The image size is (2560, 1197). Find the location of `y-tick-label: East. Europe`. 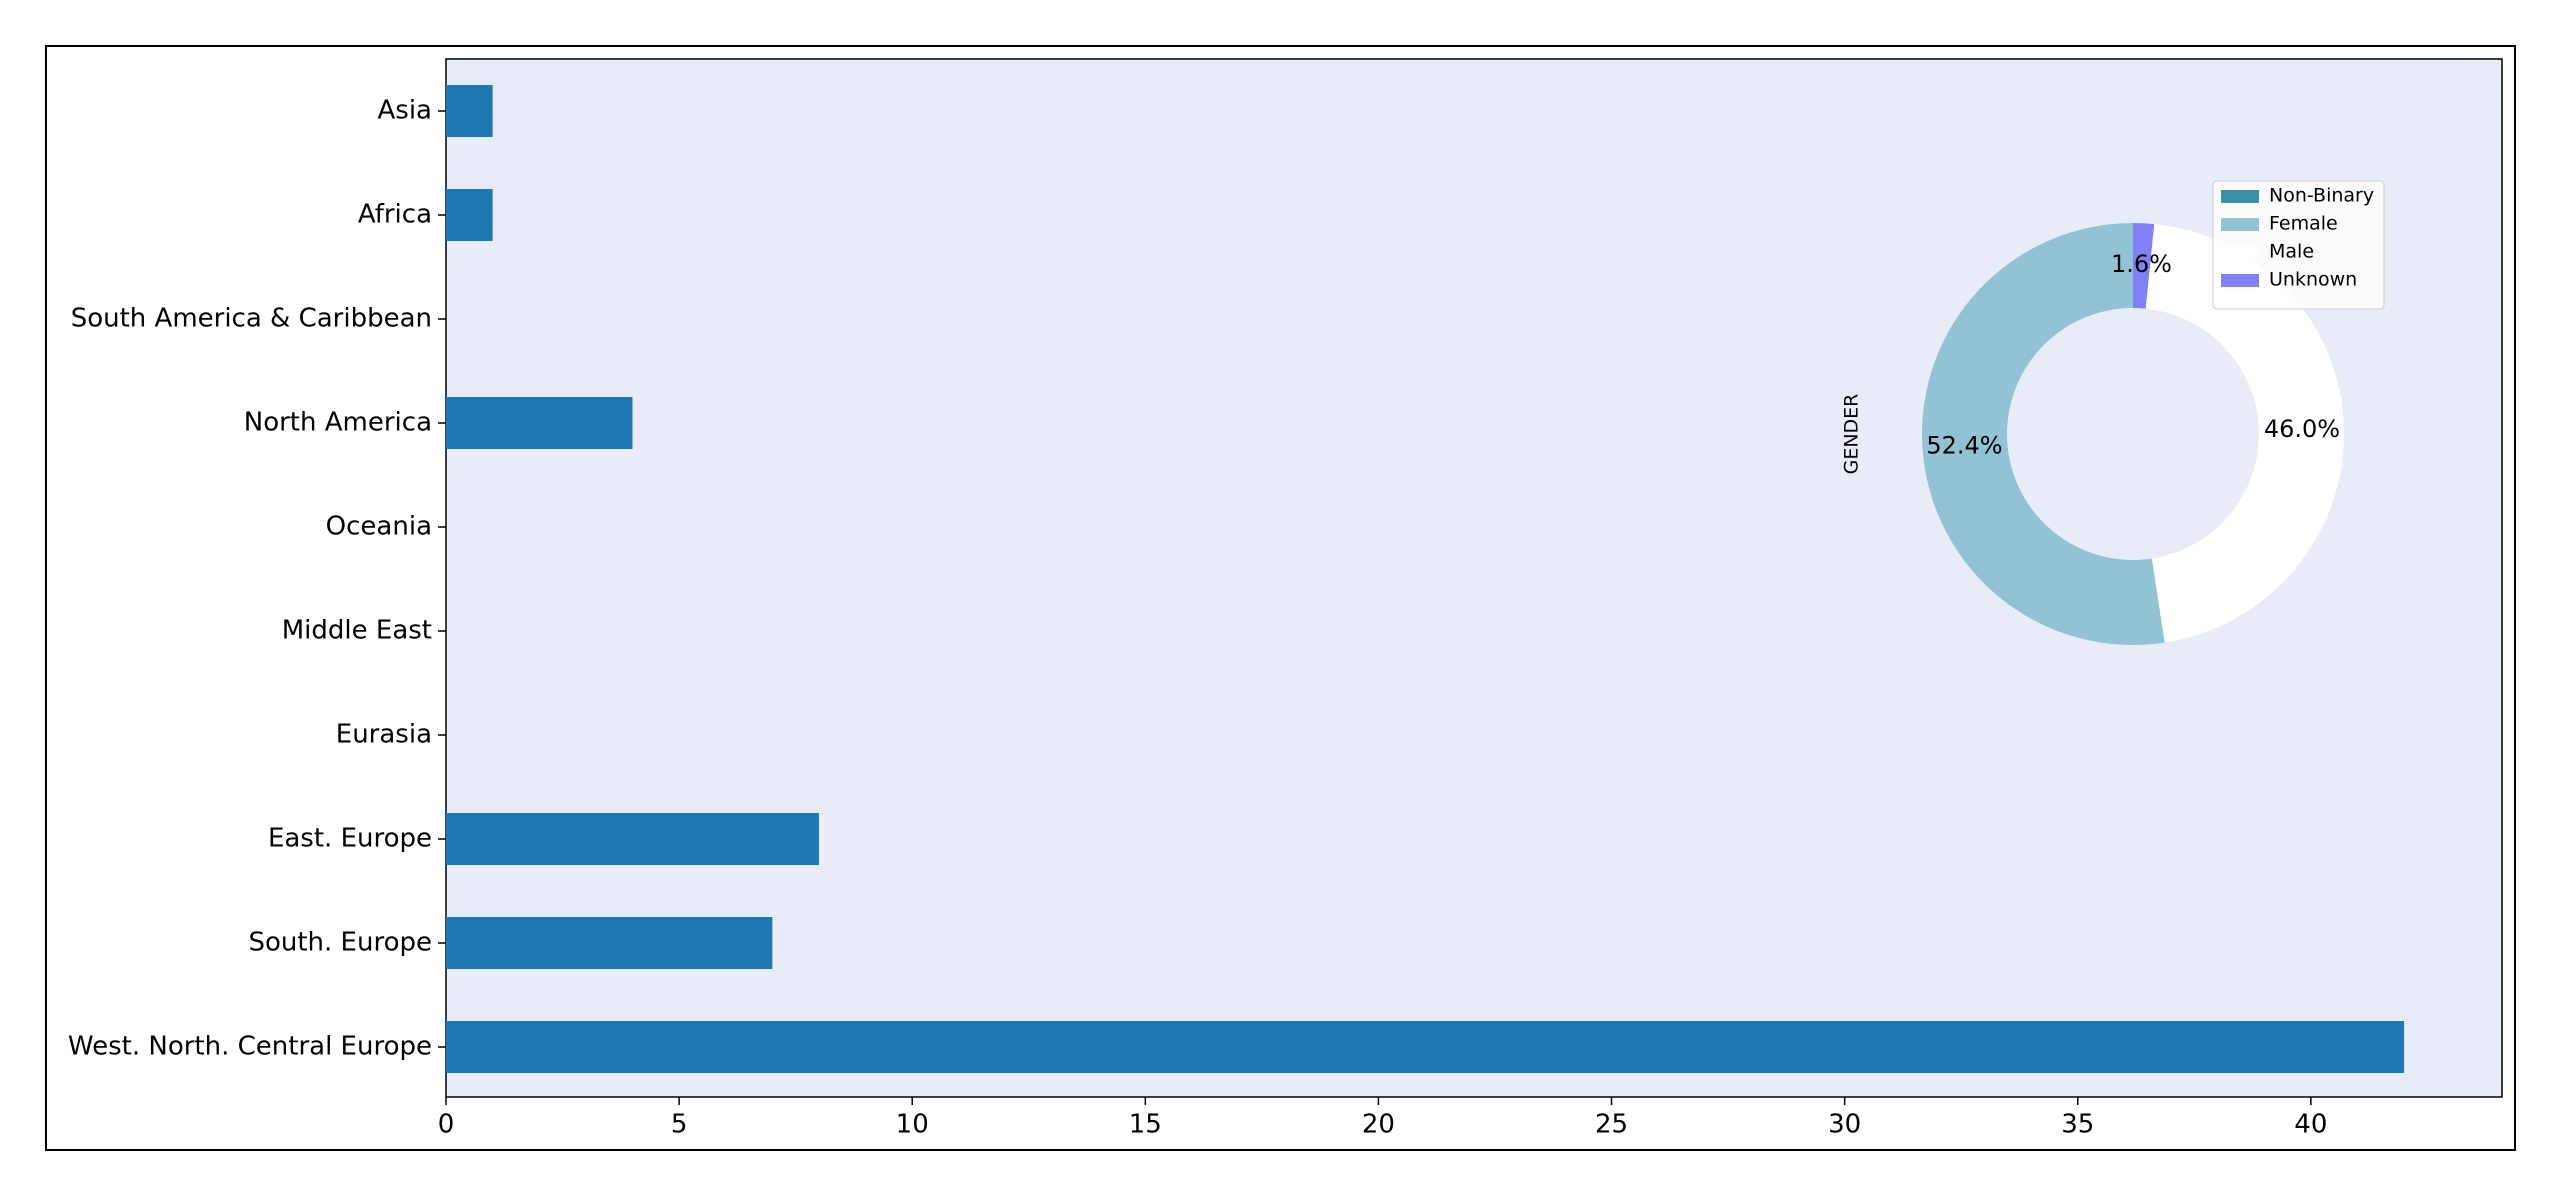

y-tick-label: East. Europe is located at coordinates (350, 839).